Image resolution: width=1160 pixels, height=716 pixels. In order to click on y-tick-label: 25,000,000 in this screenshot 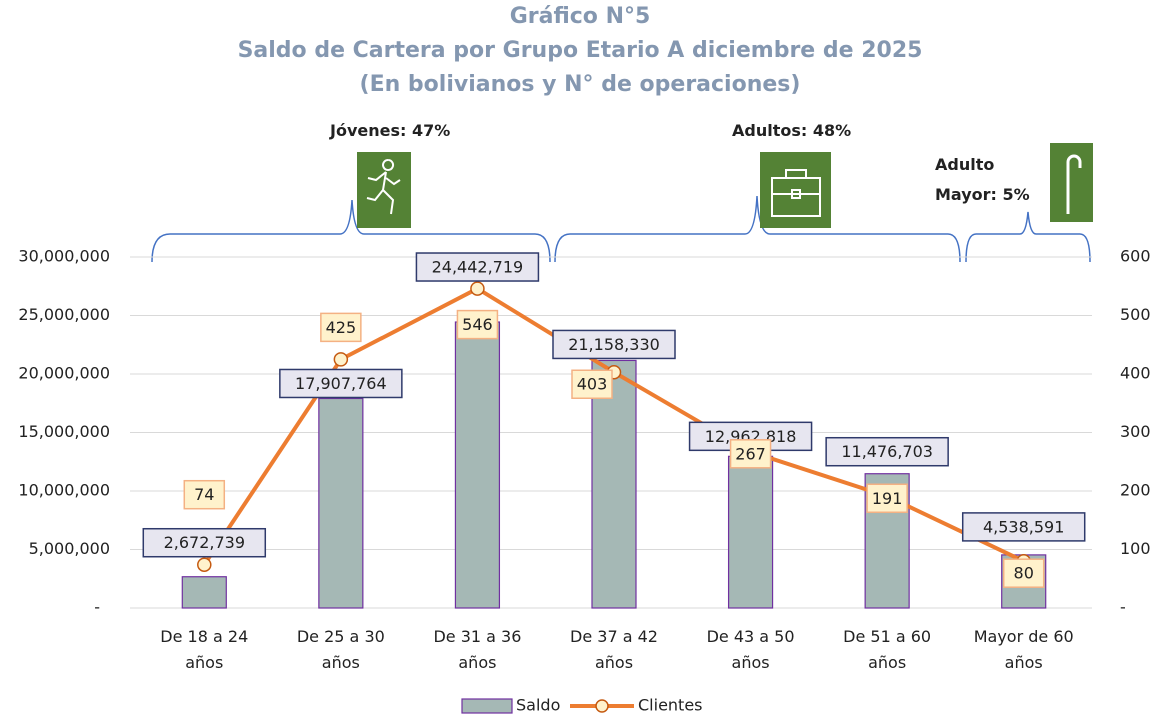, I will do `click(64, 314)`.